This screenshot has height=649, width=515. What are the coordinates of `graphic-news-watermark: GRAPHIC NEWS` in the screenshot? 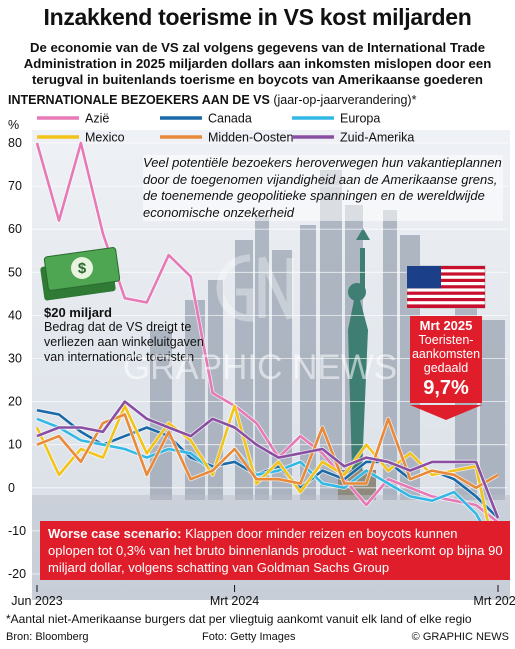 It's located at (260, 367).